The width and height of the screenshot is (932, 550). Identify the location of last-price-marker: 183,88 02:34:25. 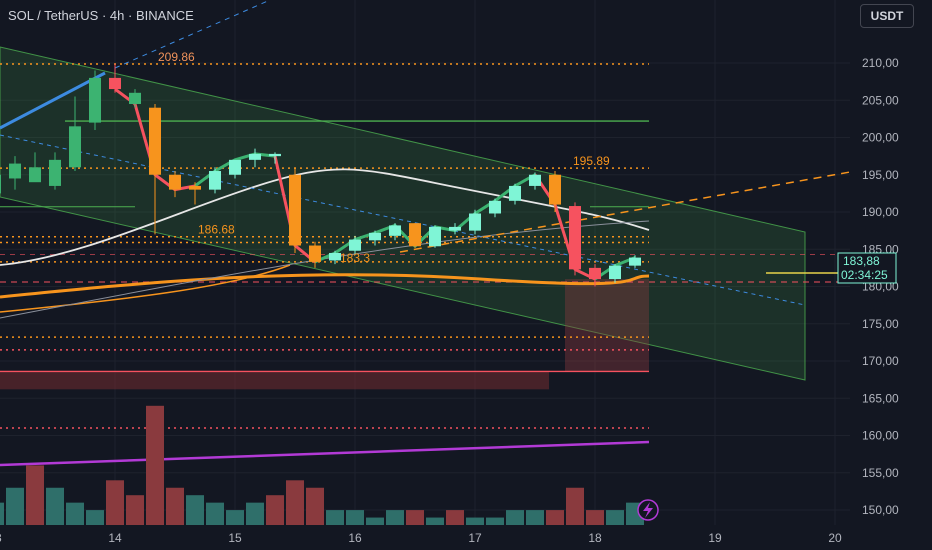
(867, 268).